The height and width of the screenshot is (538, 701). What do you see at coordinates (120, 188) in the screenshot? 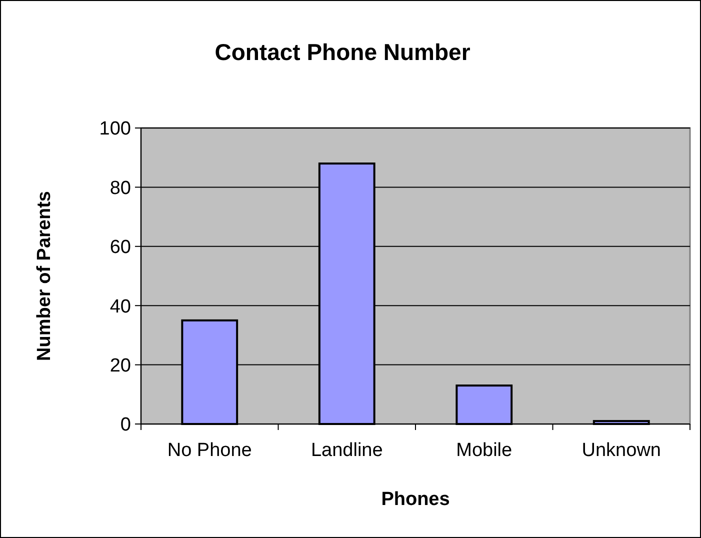
I see `y-tick-label: 80` at bounding box center [120, 188].